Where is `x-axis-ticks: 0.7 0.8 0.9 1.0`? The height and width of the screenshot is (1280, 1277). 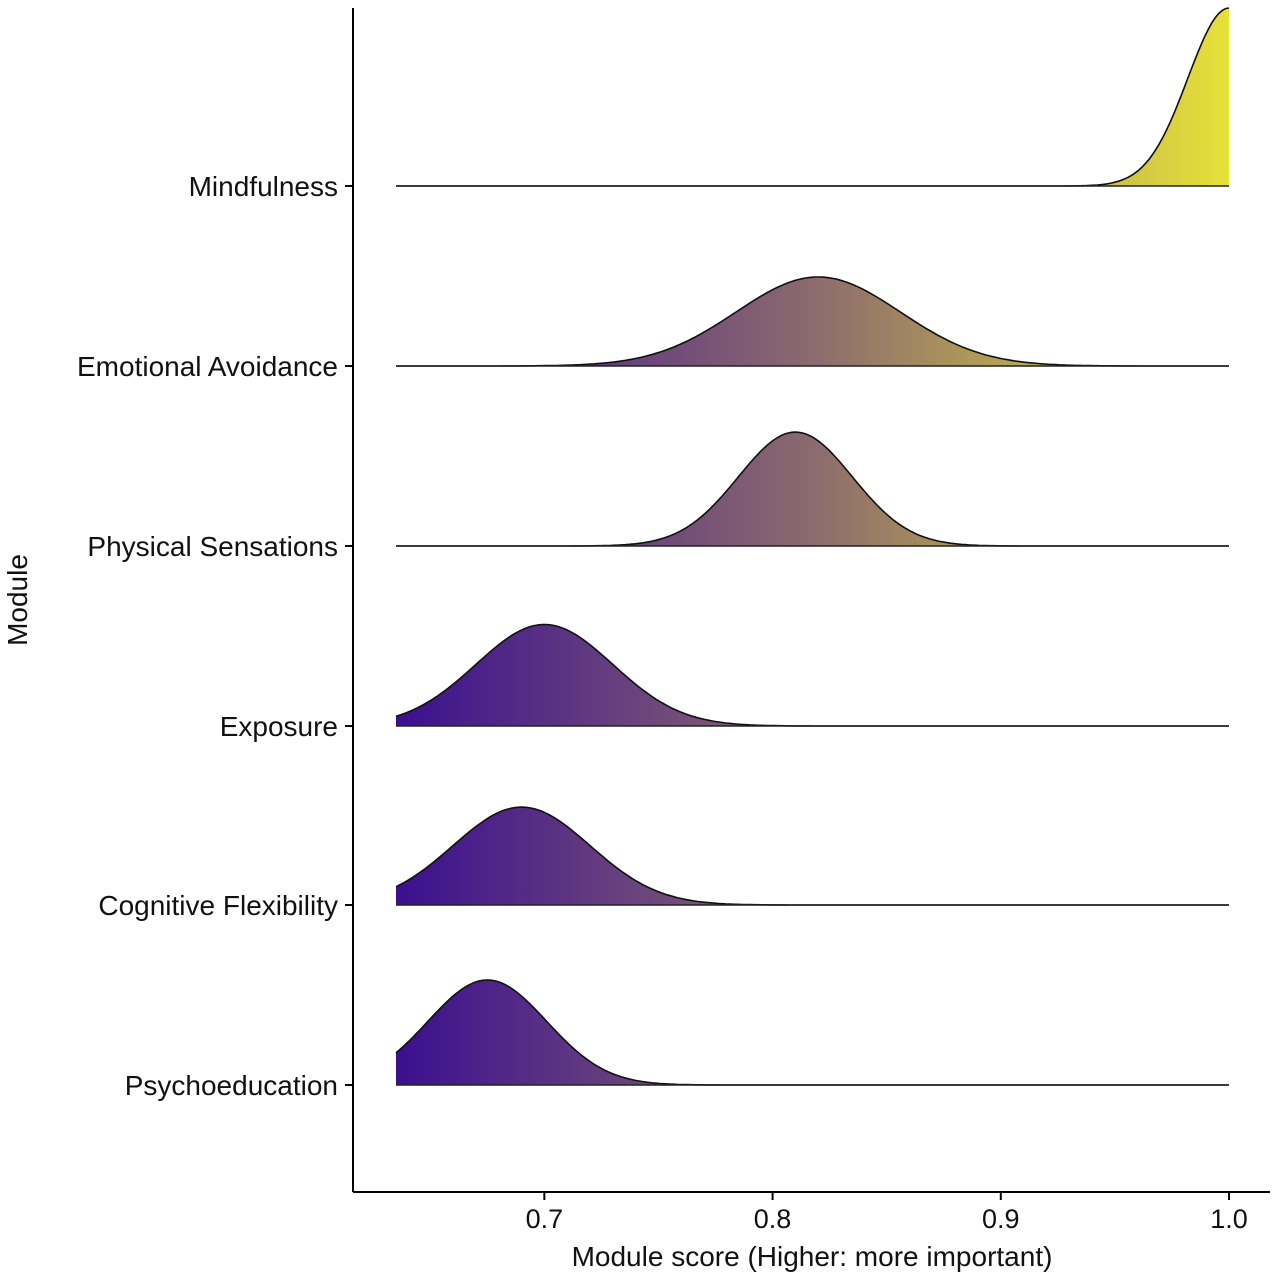
x-axis-ticks: 0.7 0.8 0.9 1.0 is located at coordinates (887, 1213).